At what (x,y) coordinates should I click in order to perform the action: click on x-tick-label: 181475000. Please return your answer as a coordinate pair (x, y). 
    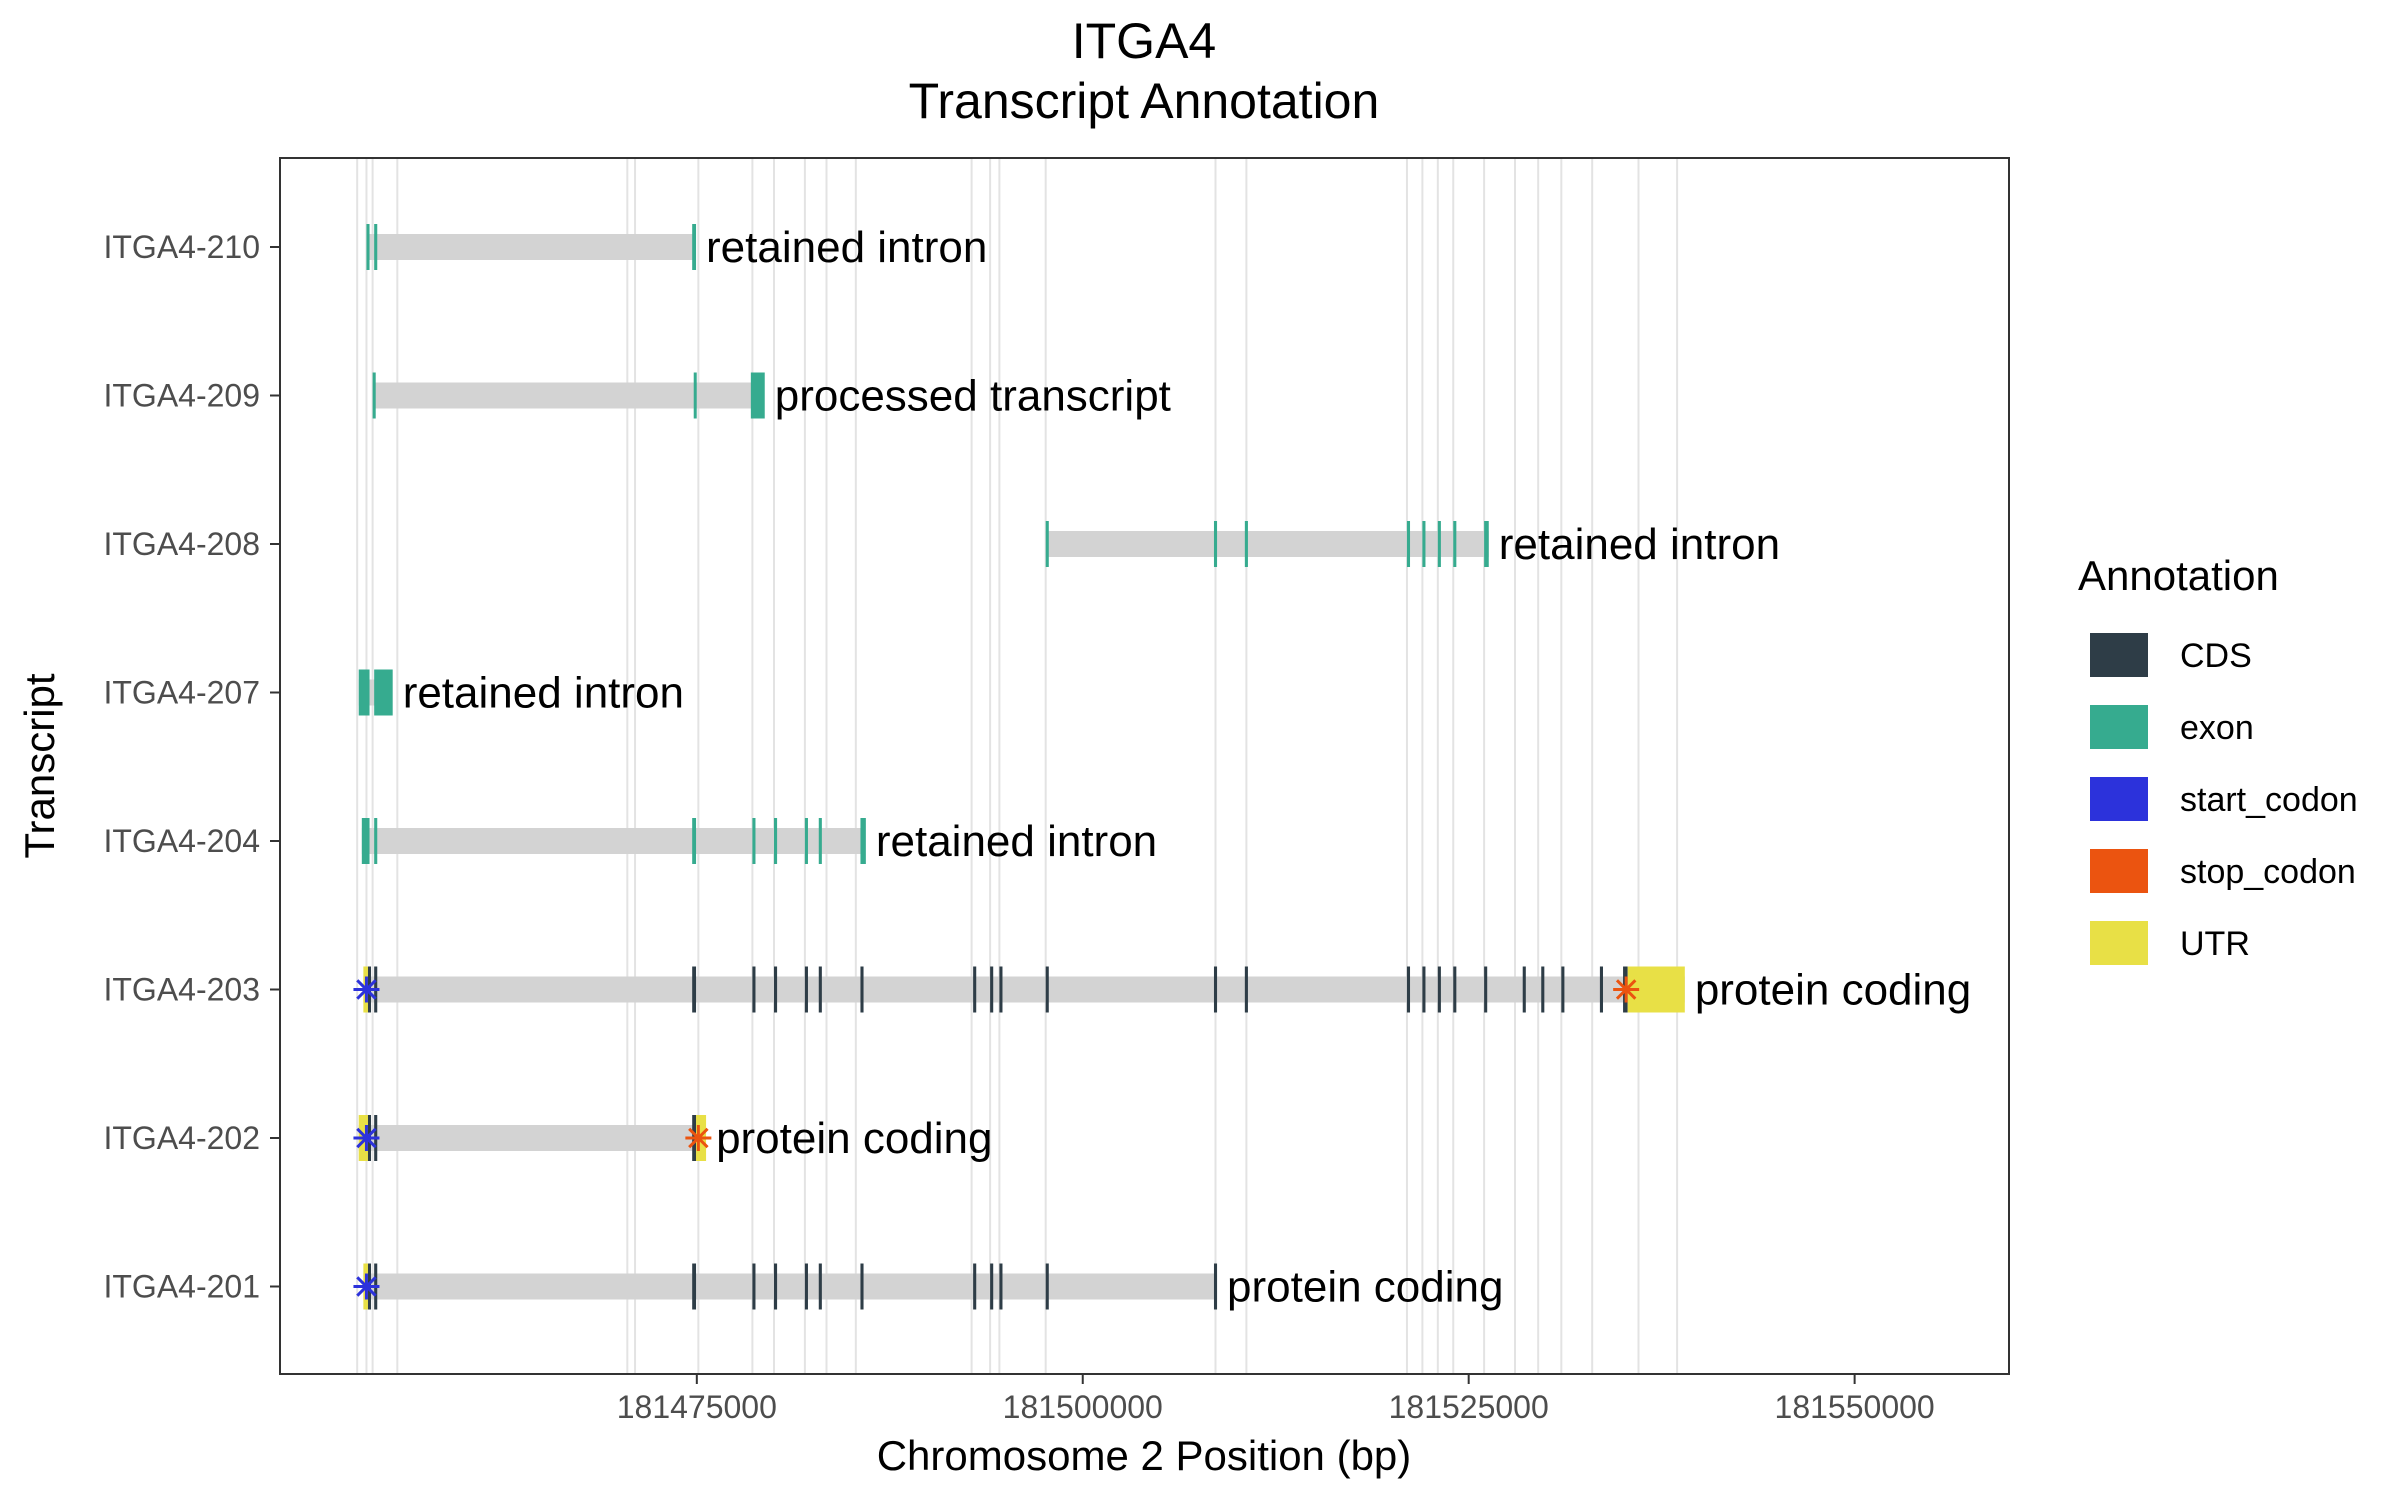
    Looking at the image, I should click on (697, 1407).